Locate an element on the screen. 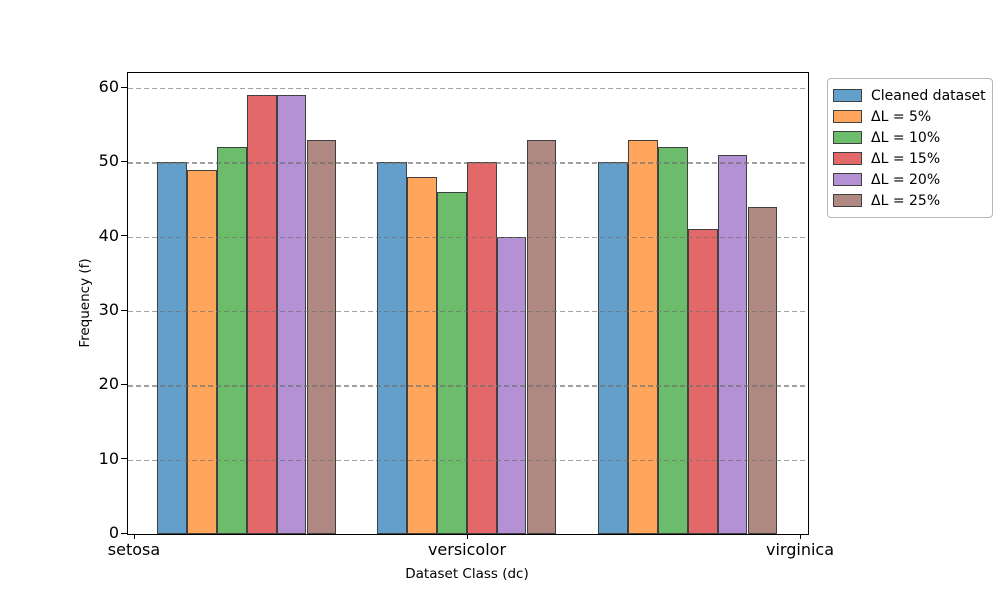  y-tick-label-20: 20 is located at coordinates (108, 384).